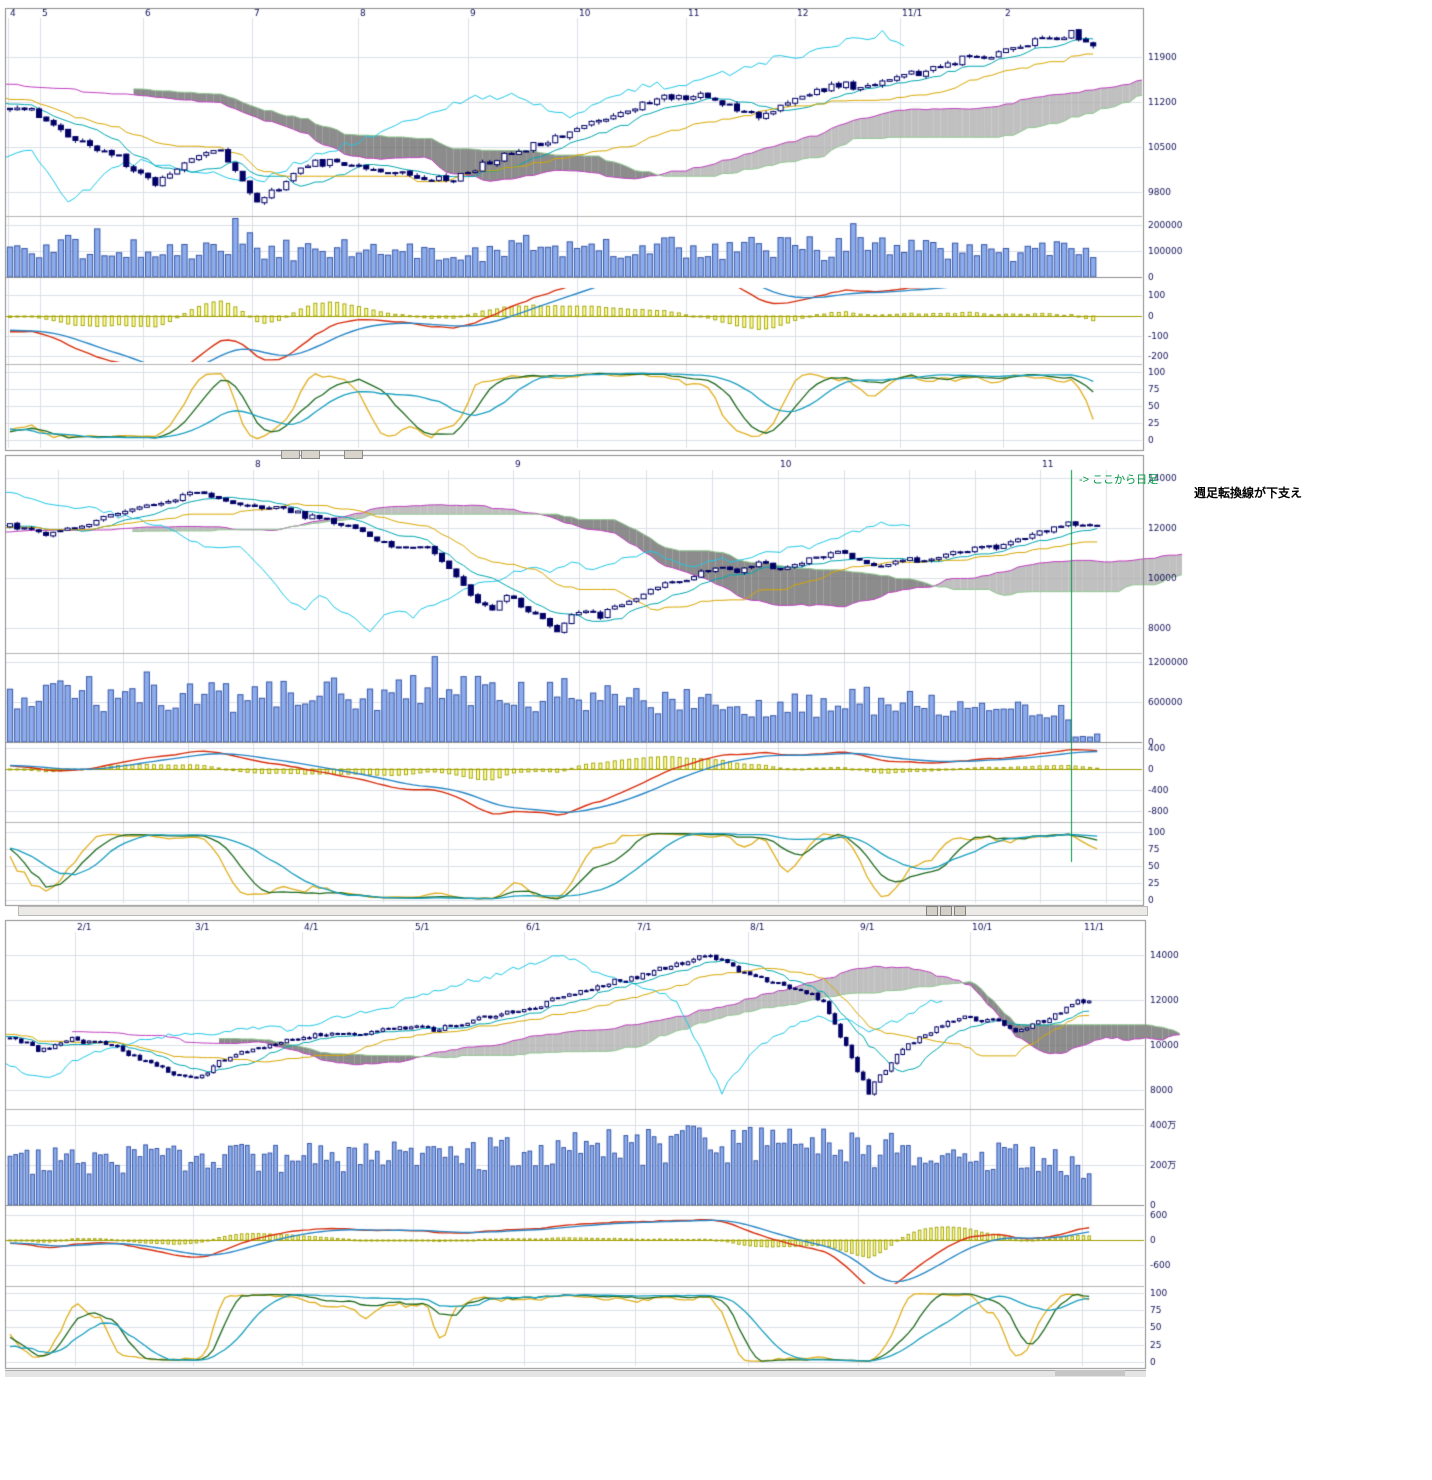 The width and height of the screenshot is (1432, 1480). What do you see at coordinates (583, 911) in the screenshot?
I see `panel2-horizontal-scrollbar` at bounding box center [583, 911].